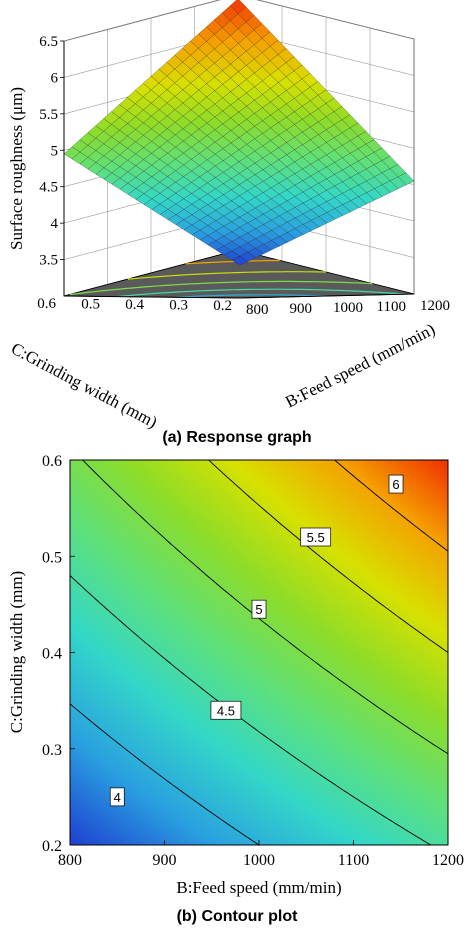  What do you see at coordinates (327, 296) in the screenshot?
I see `x-axis-line-3d` at bounding box center [327, 296].